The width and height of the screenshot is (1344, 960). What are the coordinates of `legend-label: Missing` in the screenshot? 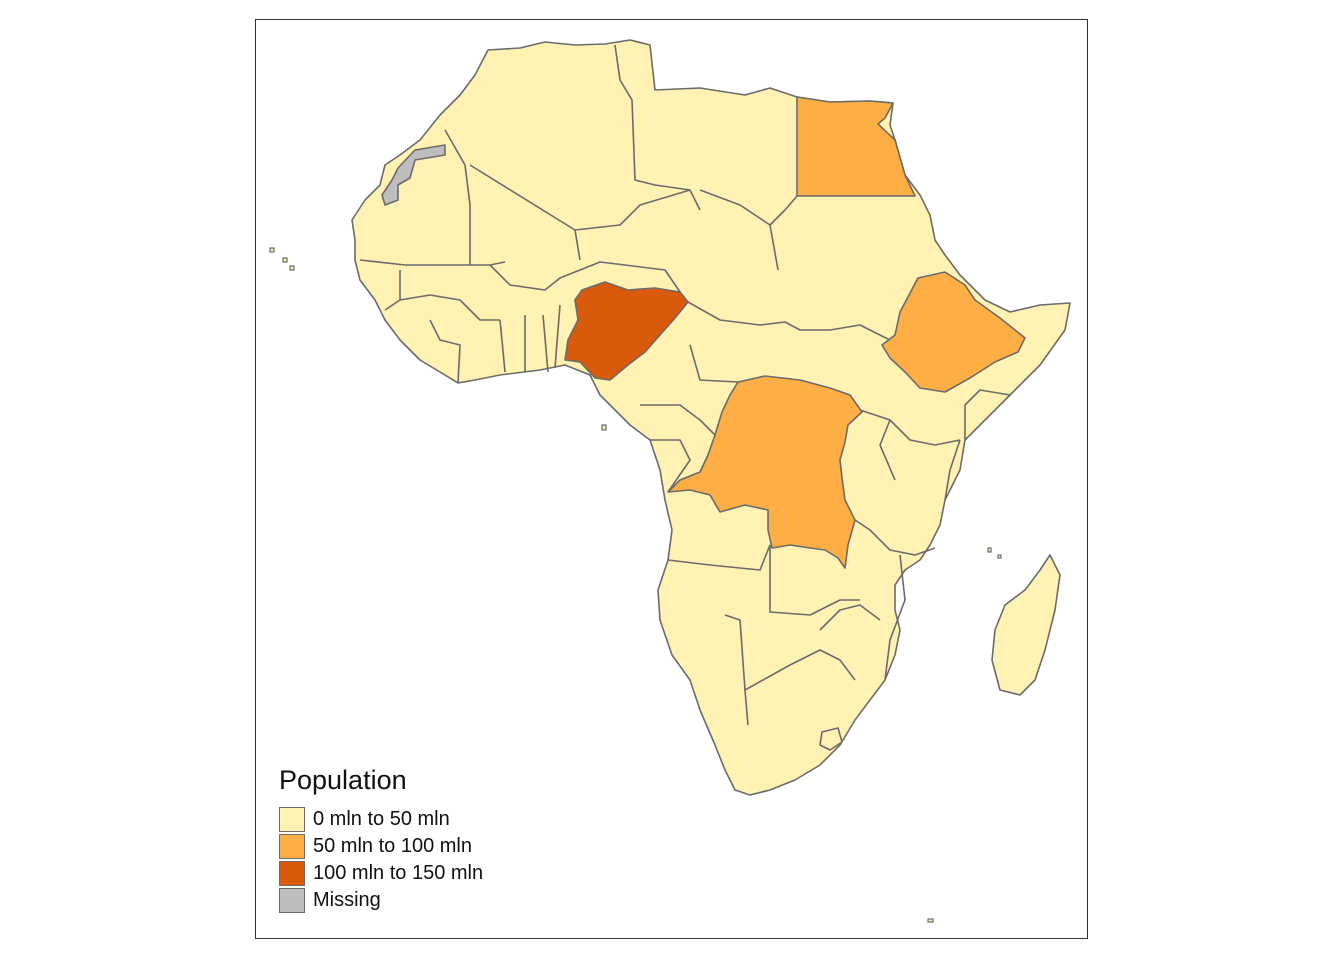 It's located at (347, 900).